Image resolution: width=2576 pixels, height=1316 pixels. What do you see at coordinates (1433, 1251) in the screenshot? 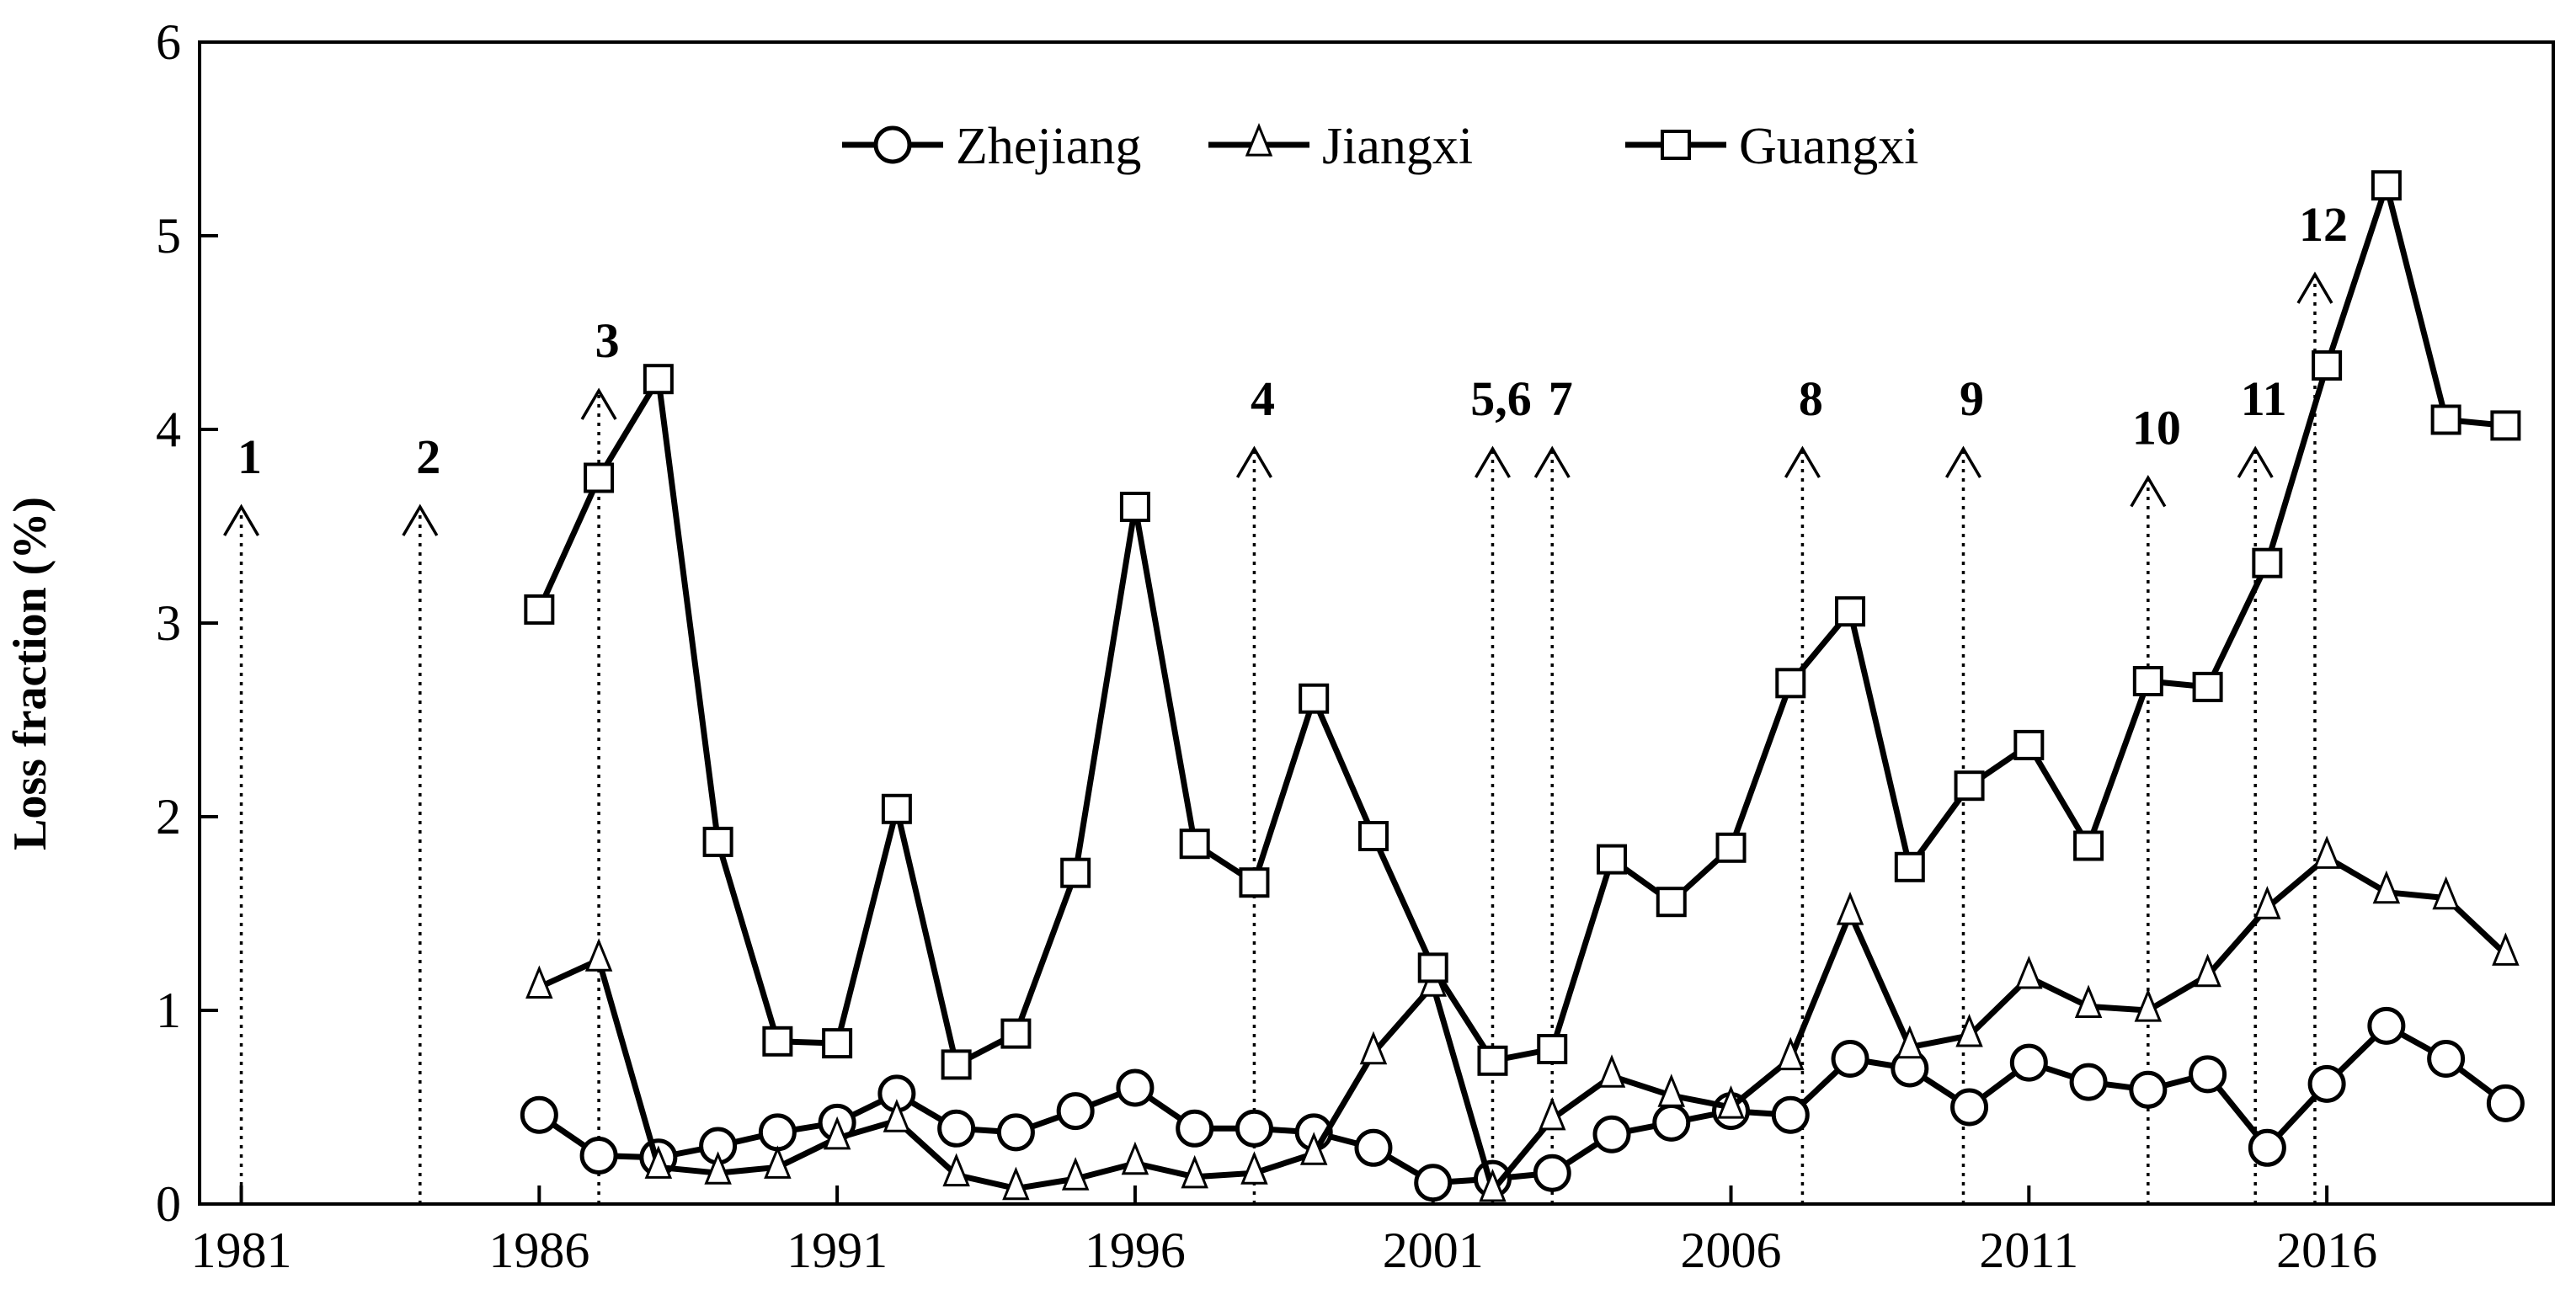
I see `x-tick-label: 2001` at bounding box center [1433, 1251].